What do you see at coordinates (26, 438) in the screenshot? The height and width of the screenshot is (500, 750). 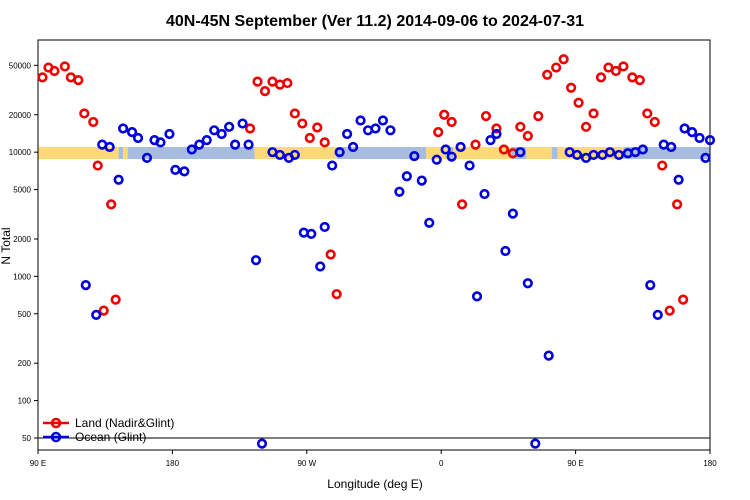 I see `y-tick-label: 50` at bounding box center [26, 438].